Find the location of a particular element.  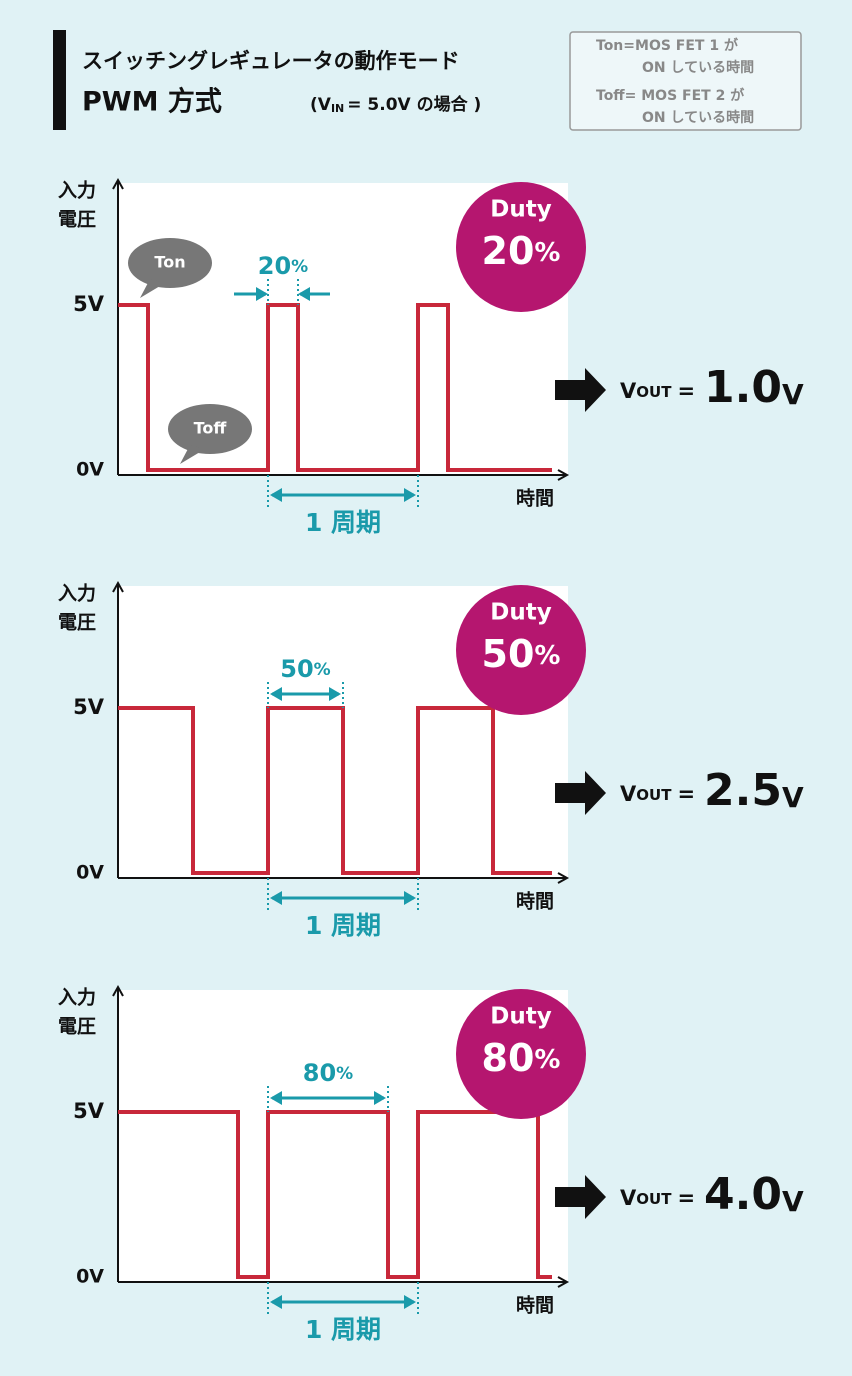

width-label: 80% is located at coordinates (328, 1073).